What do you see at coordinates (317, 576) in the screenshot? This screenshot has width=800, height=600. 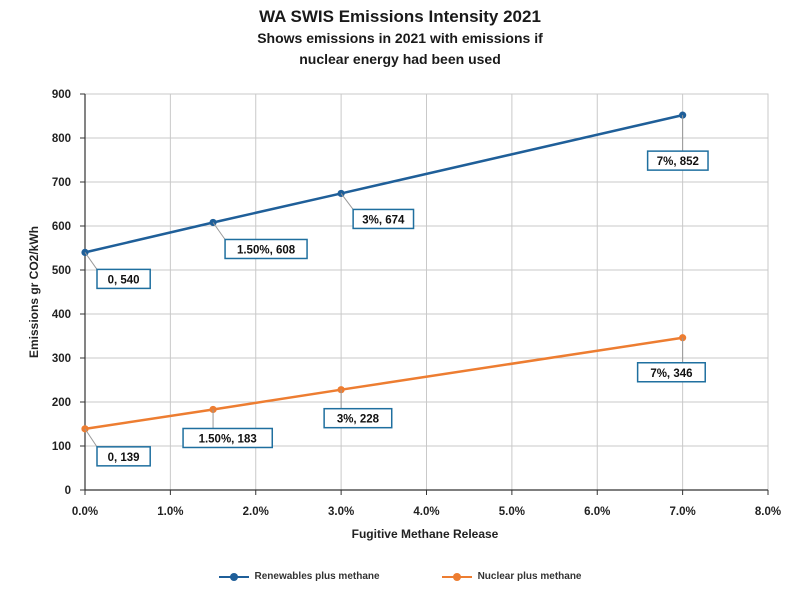 I see `legend-label-renewables: Renewables plus methane` at bounding box center [317, 576].